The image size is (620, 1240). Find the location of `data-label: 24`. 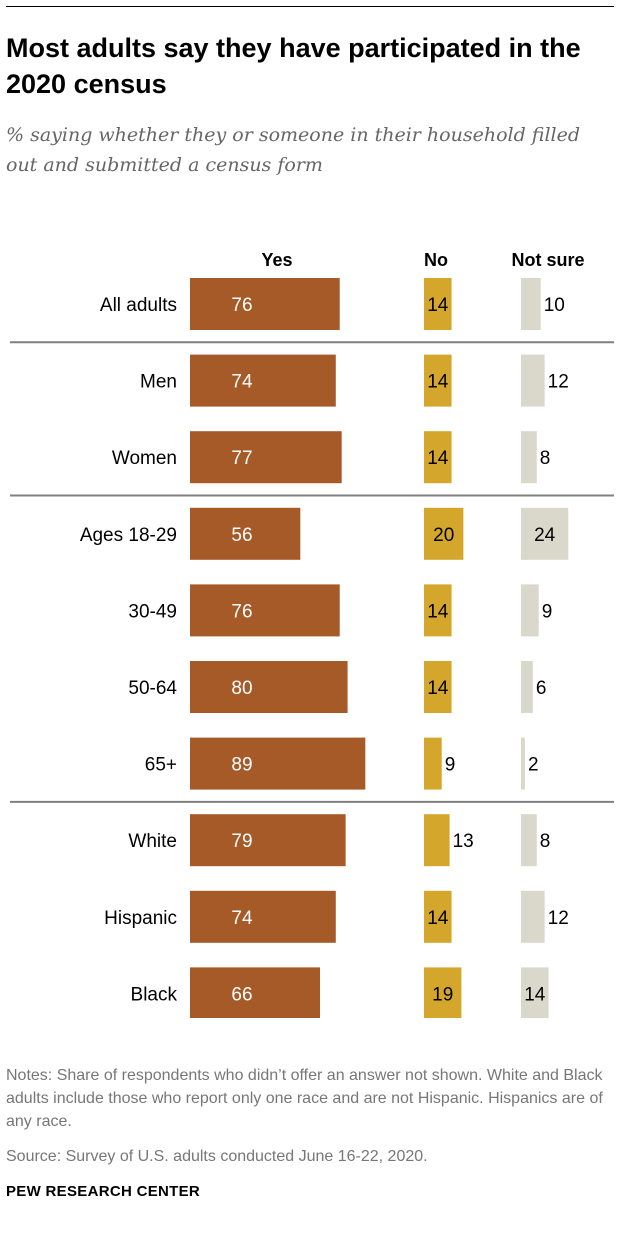

data-label: 24 is located at coordinates (545, 535).